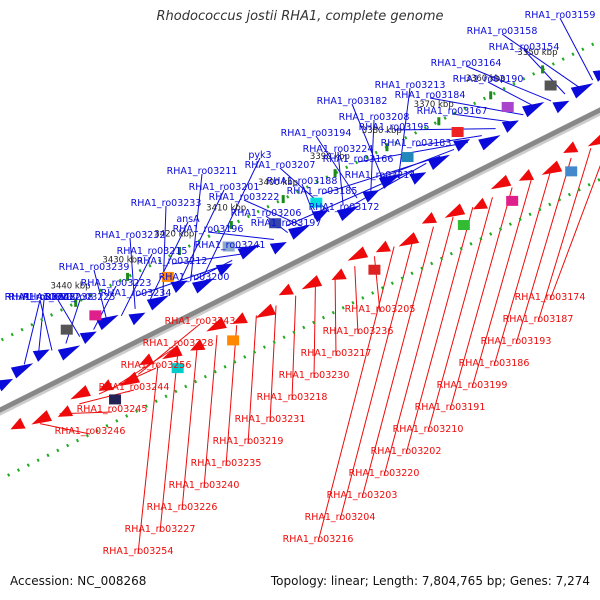 Image resolution: width=600 pixels, height=600 pixels. I want to click on forward-gene-label: RHA1_ro03166, so click(358, 159).